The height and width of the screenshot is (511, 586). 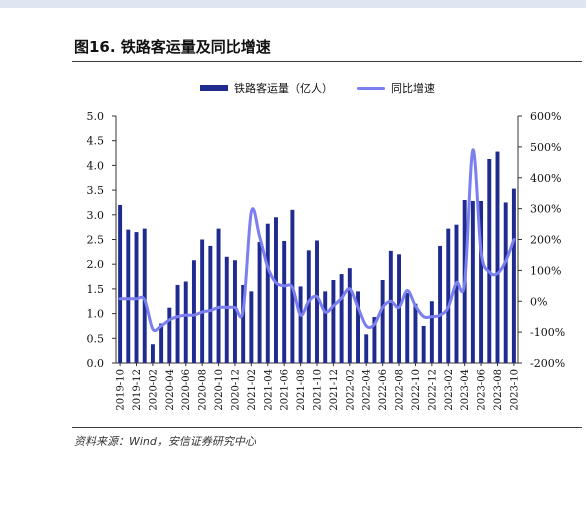 What do you see at coordinates (186, 390) in the screenshot?
I see `x-tick-label: 2020-06` at bounding box center [186, 390].